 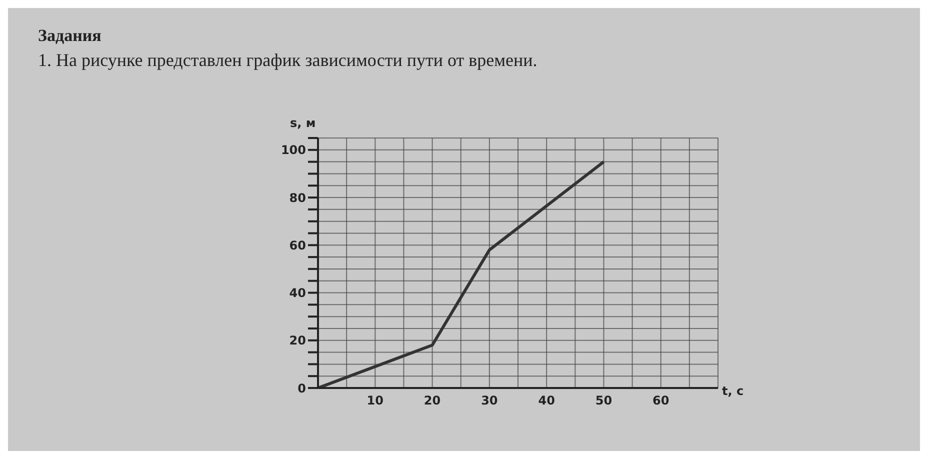 I want to click on x-tick-label: 10, so click(x=375, y=401).